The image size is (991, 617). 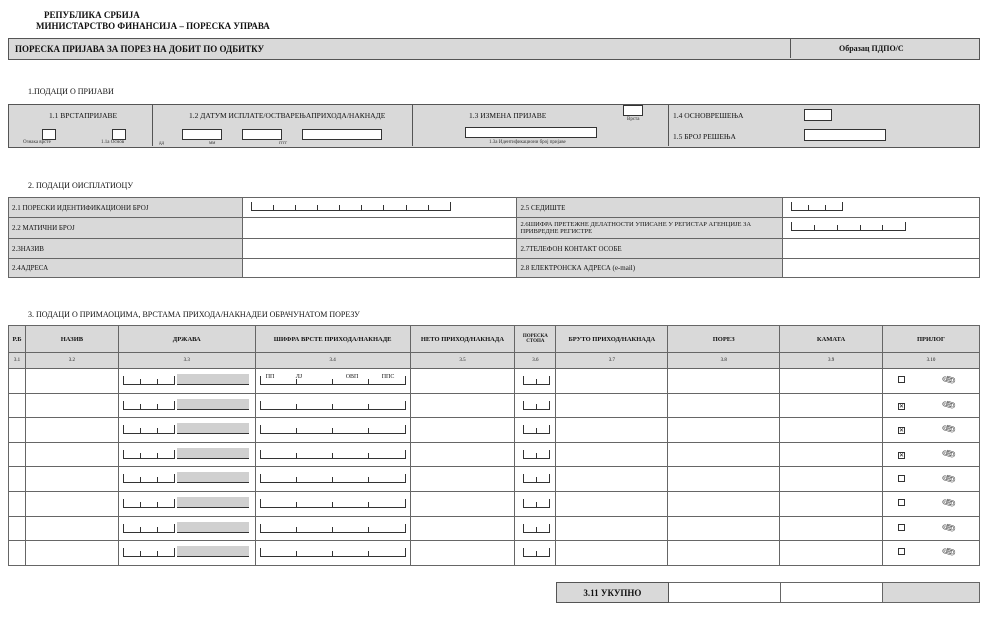 I want to click on total-interest-cell, so click(x=831, y=592).